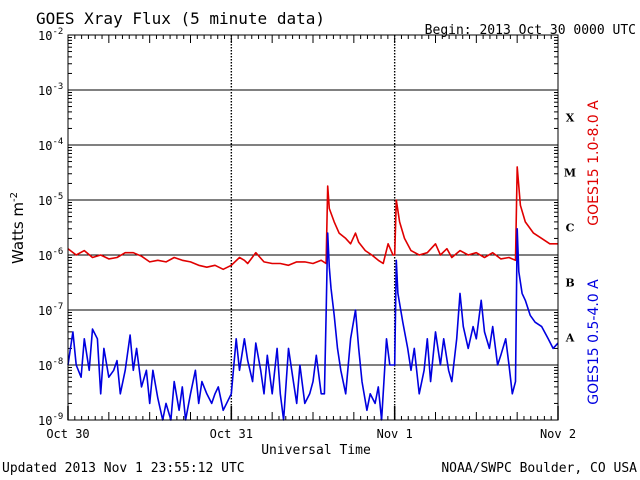 Image resolution: width=640 pixels, height=480 pixels. Describe the element at coordinates (57, 417) in the screenshot. I see `y-tick-exponent: -9` at that location.